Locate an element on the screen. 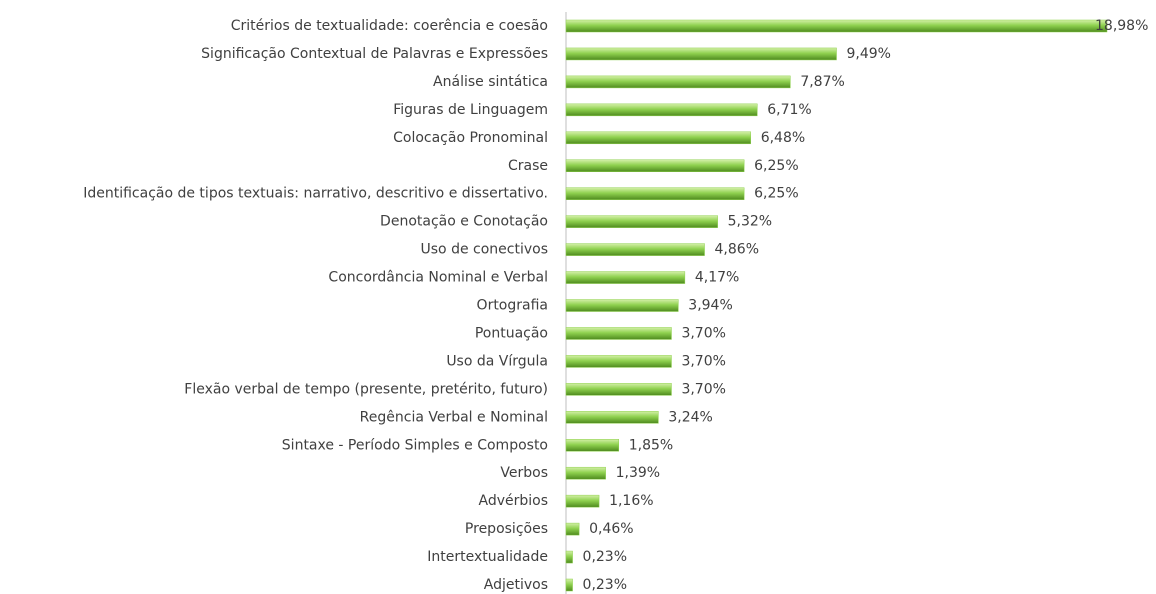 The height and width of the screenshot is (594, 1156). category-label: Pontuação is located at coordinates (511, 333).